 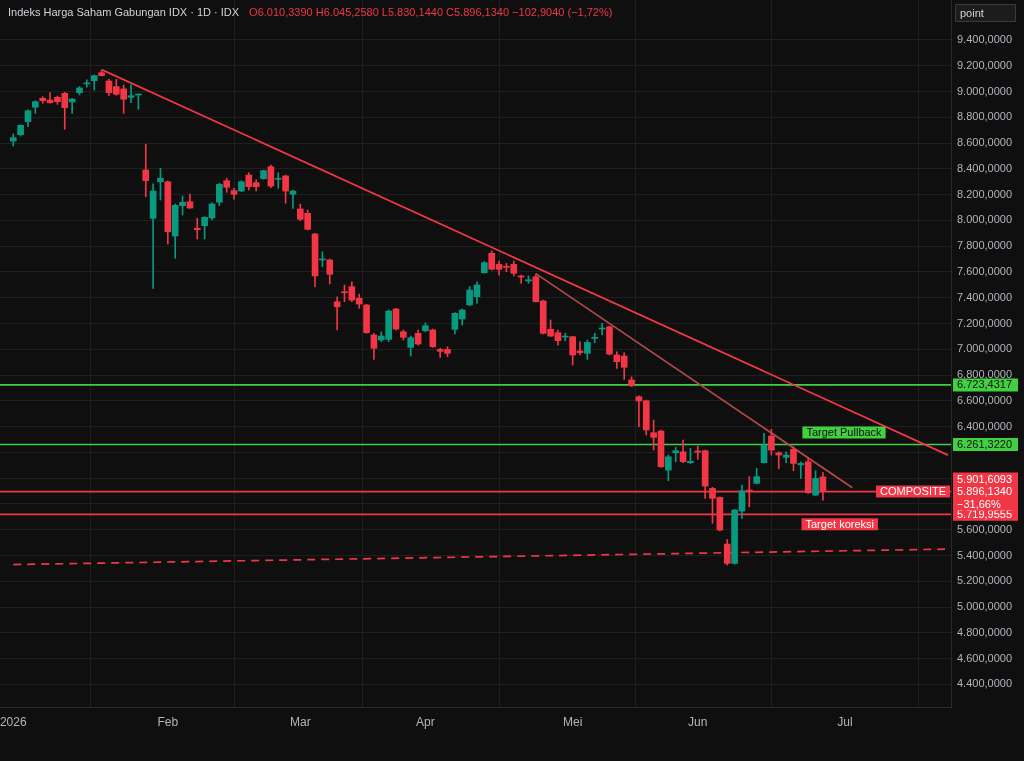 What do you see at coordinates (13, 721) in the screenshot?
I see `x-tick-label: 2026` at bounding box center [13, 721].